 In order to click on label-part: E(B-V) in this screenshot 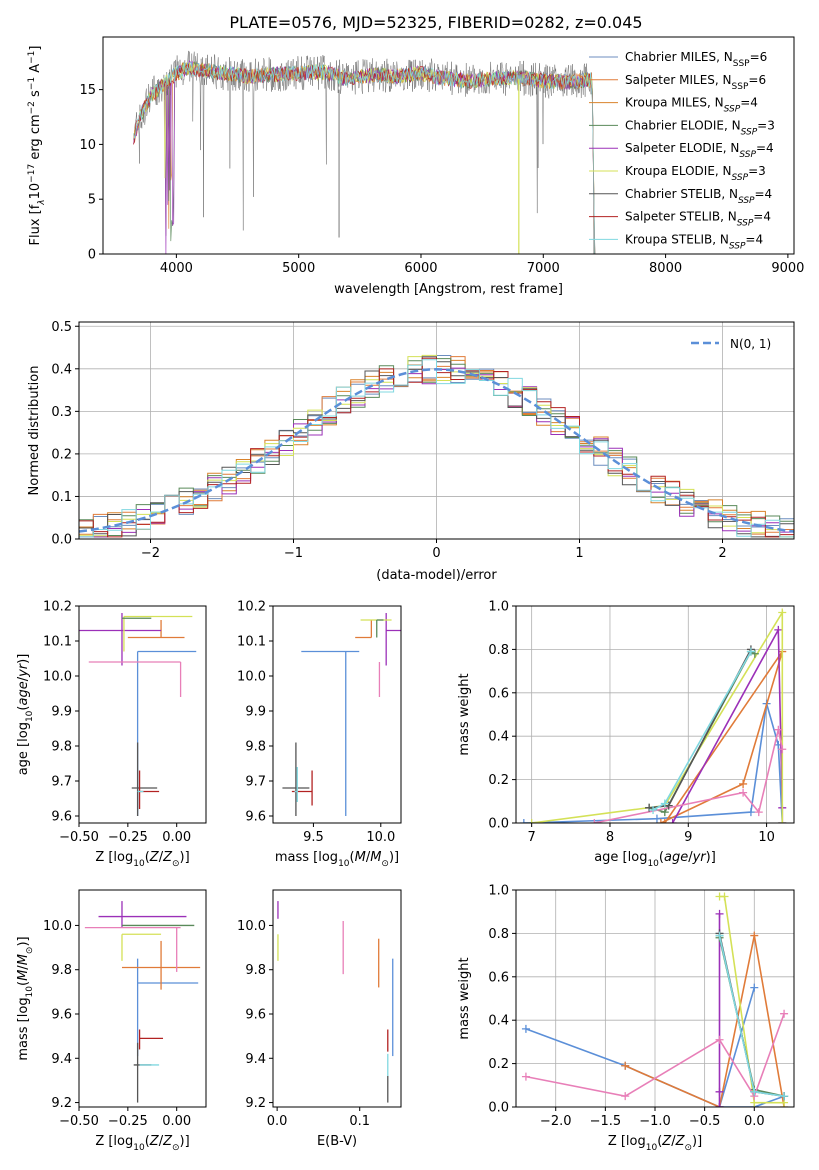, I will do `click(337, 1141)`.